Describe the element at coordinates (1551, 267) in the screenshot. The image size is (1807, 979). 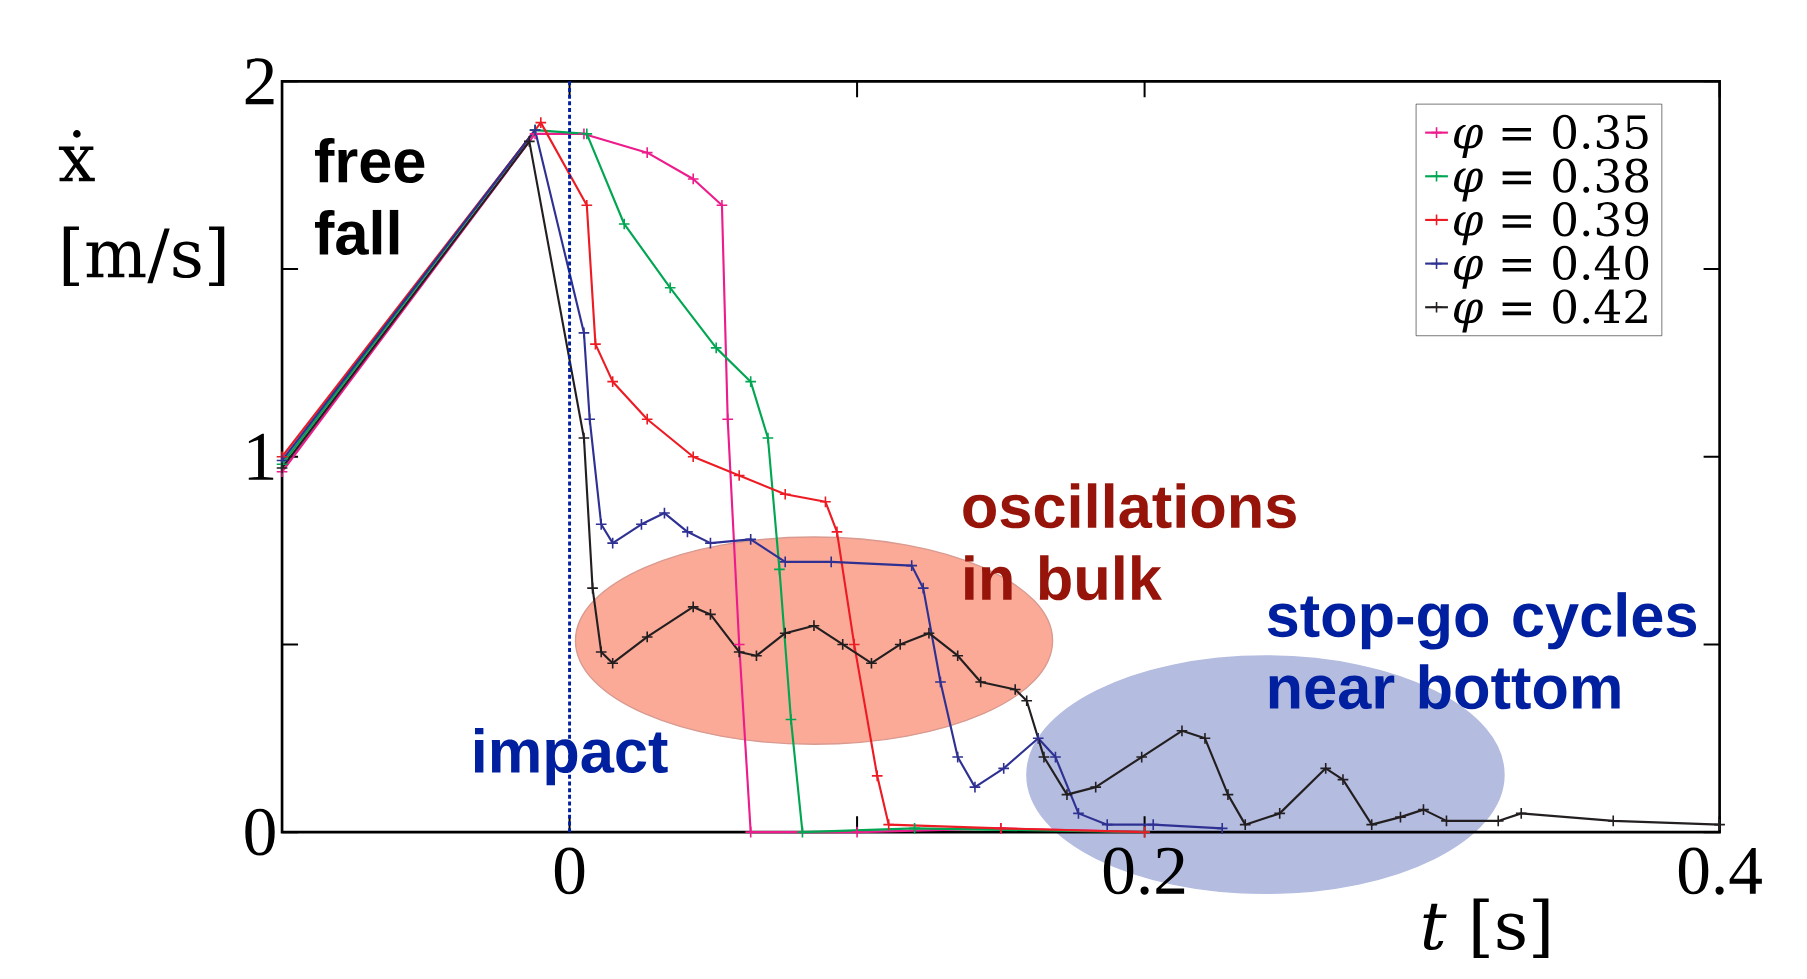
I see `legend-label: φ = 0.40` at that location.